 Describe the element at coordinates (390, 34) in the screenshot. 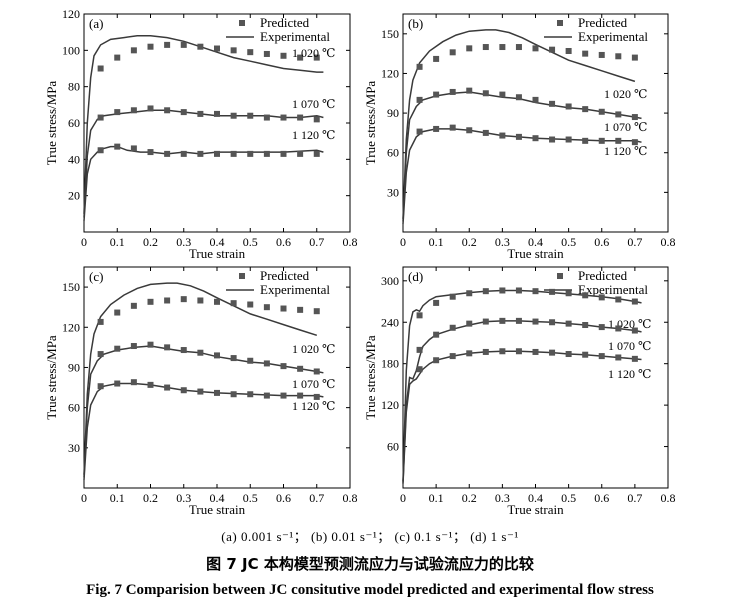

I see `y-tick-label: 150` at that location.